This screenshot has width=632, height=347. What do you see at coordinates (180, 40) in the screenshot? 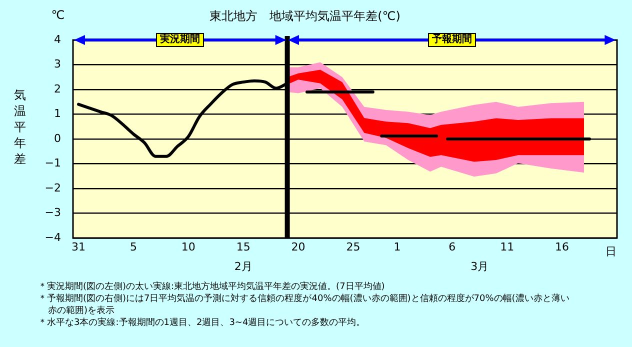
I see `annotation: 実況期間` at bounding box center [180, 40].